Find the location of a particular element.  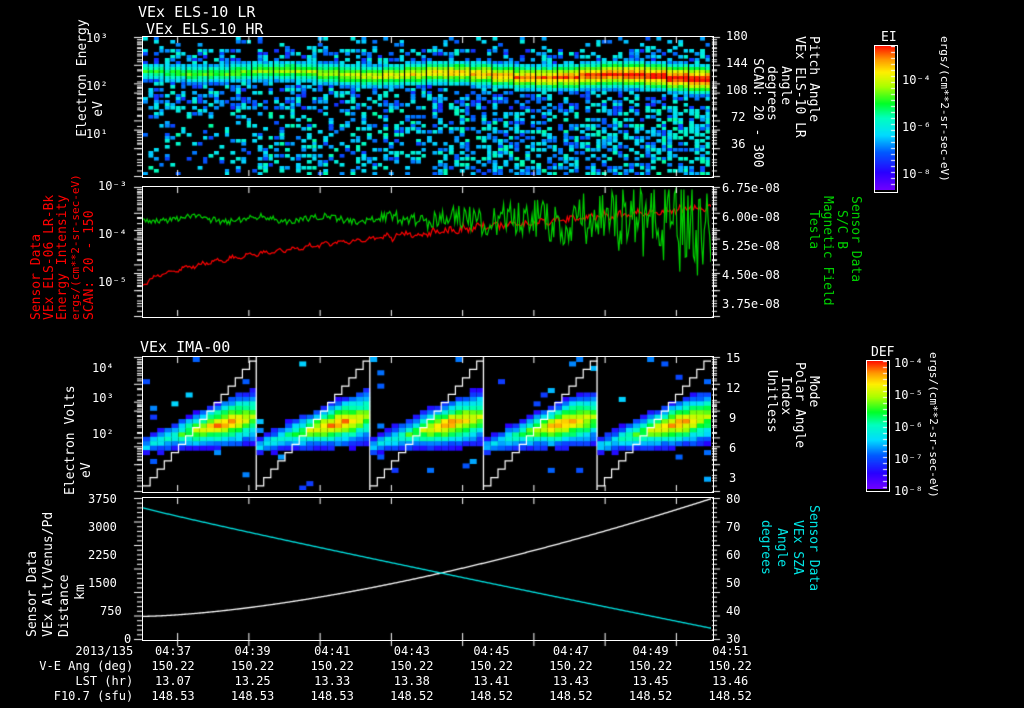

footer-time-0: 04:37 is located at coordinates (173, 651).